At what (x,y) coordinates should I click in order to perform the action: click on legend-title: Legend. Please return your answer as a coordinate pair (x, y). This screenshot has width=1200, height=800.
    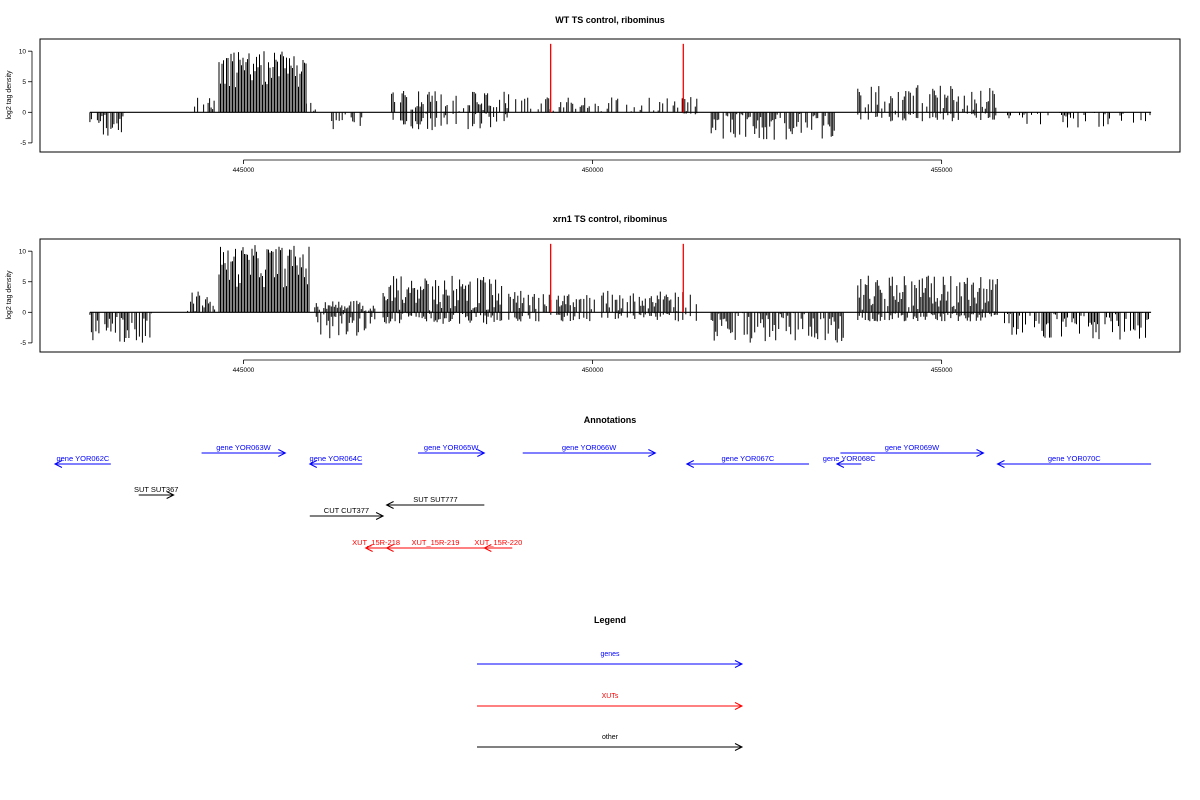
    Looking at the image, I should click on (610, 620).